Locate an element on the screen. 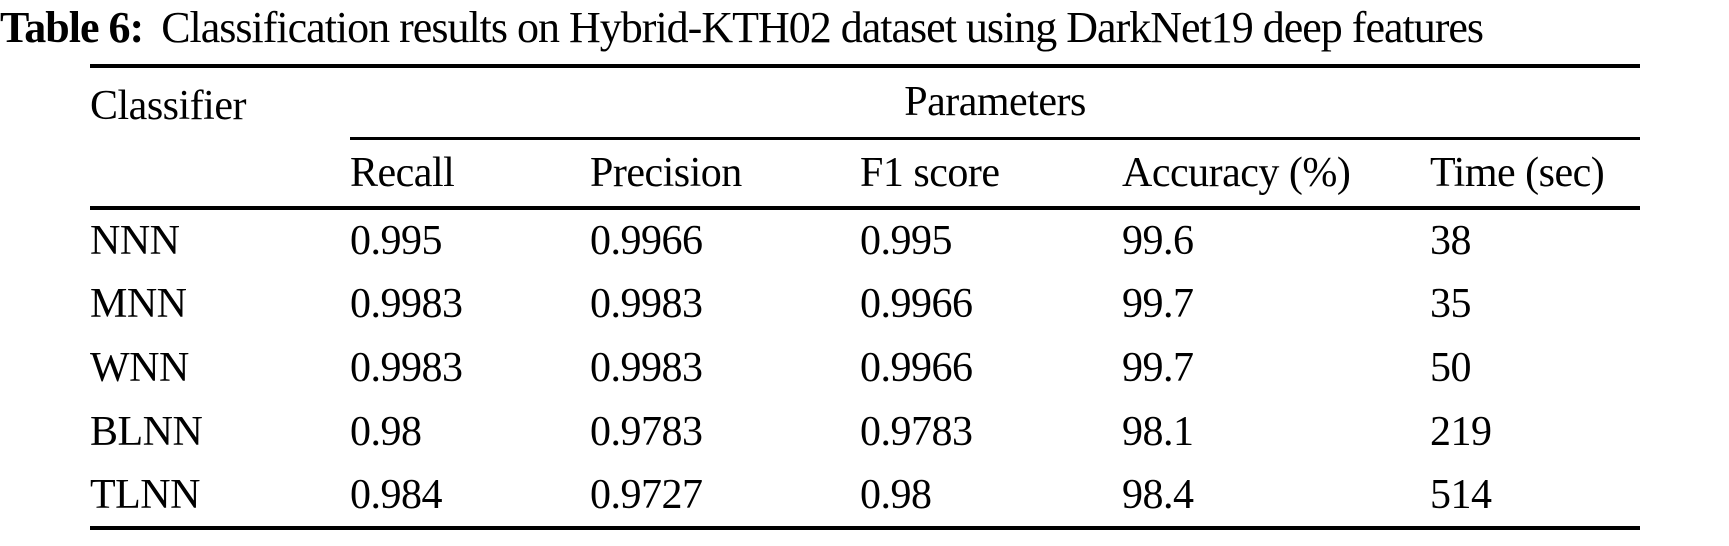  column-group-header-parameters: Parameters is located at coordinates (995, 103).